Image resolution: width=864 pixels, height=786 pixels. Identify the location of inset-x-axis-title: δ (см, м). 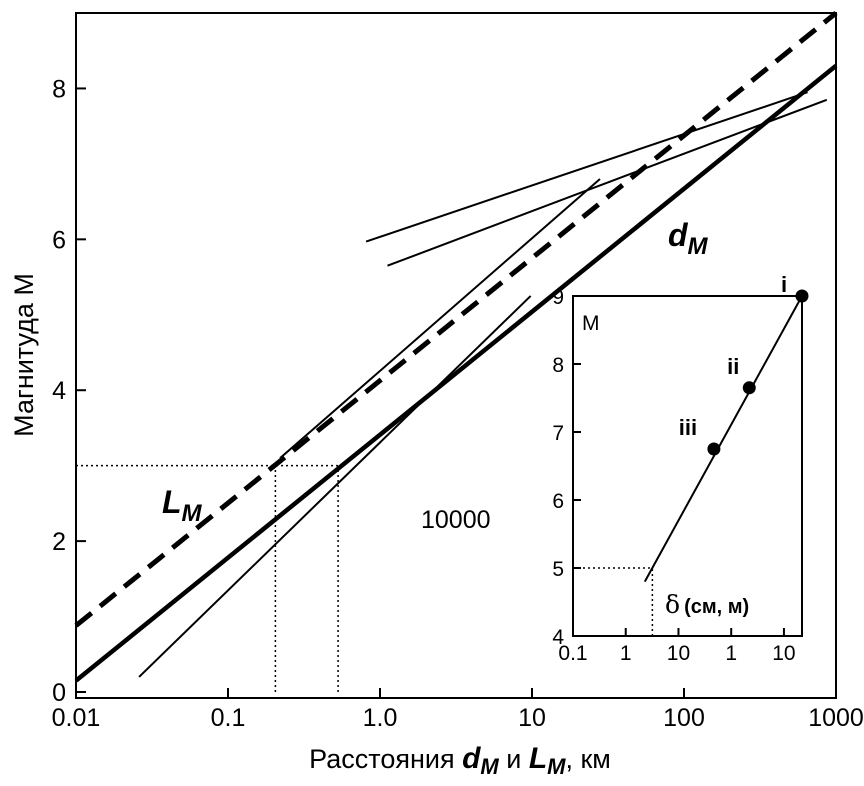
(707, 604).